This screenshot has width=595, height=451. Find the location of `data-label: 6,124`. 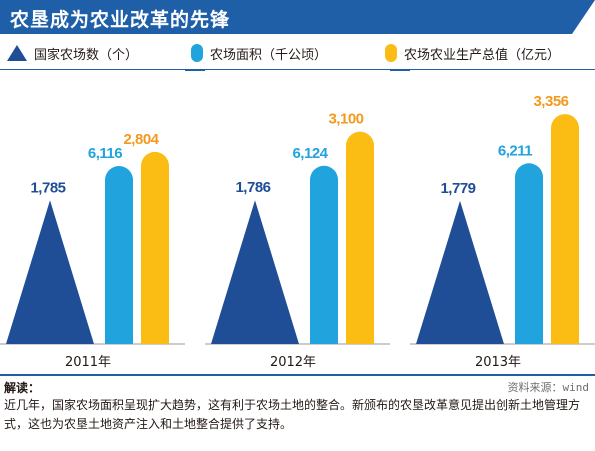

data-label: 6,124 is located at coordinates (310, 153).